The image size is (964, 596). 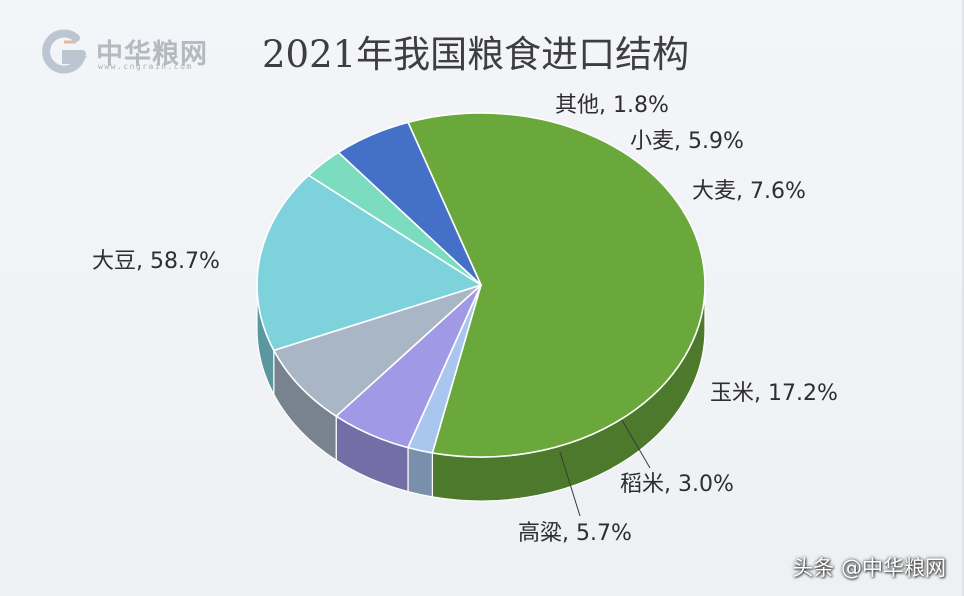 What do you see at coordinates (570, 484) in the screenshot?
I see `leader-line-高粱` at bounding box center [570, 484].